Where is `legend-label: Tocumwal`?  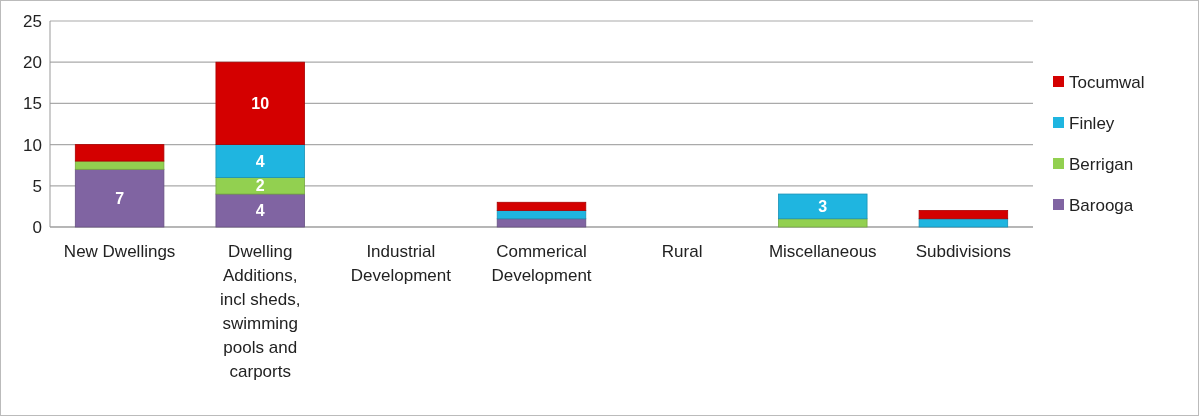 legend-label: Tocumwal is located at coordinates (1107, 82).